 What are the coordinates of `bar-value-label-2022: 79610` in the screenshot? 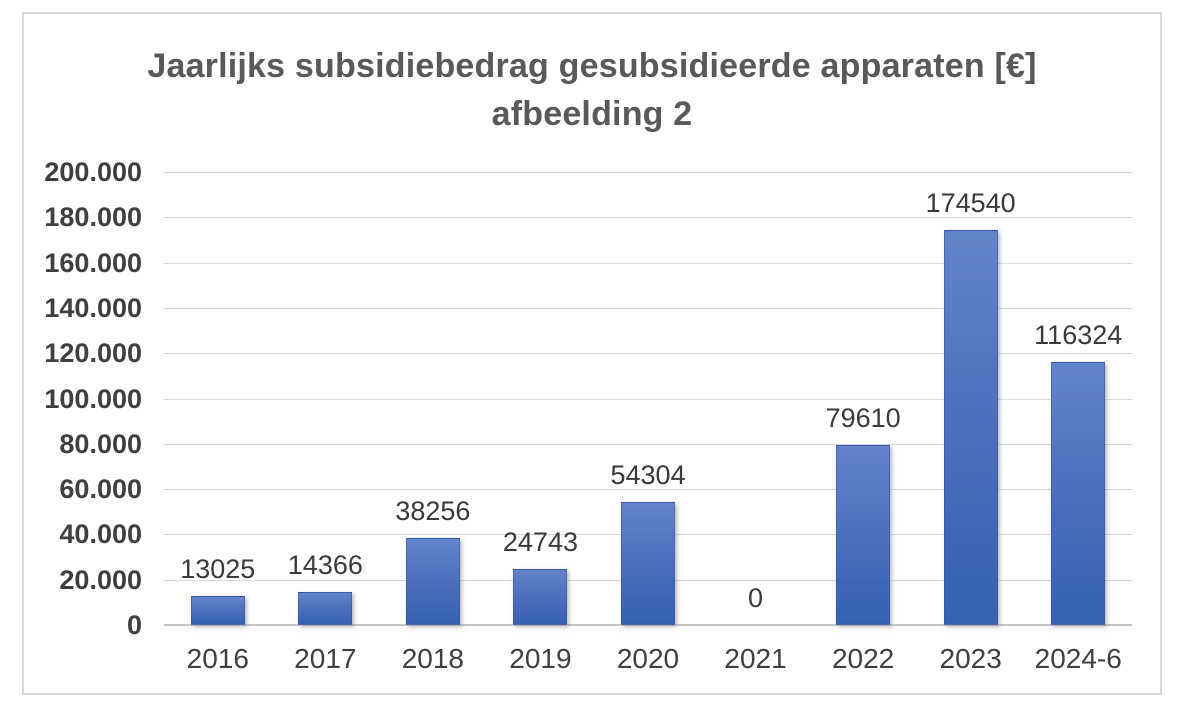 It's located at (863, 417).